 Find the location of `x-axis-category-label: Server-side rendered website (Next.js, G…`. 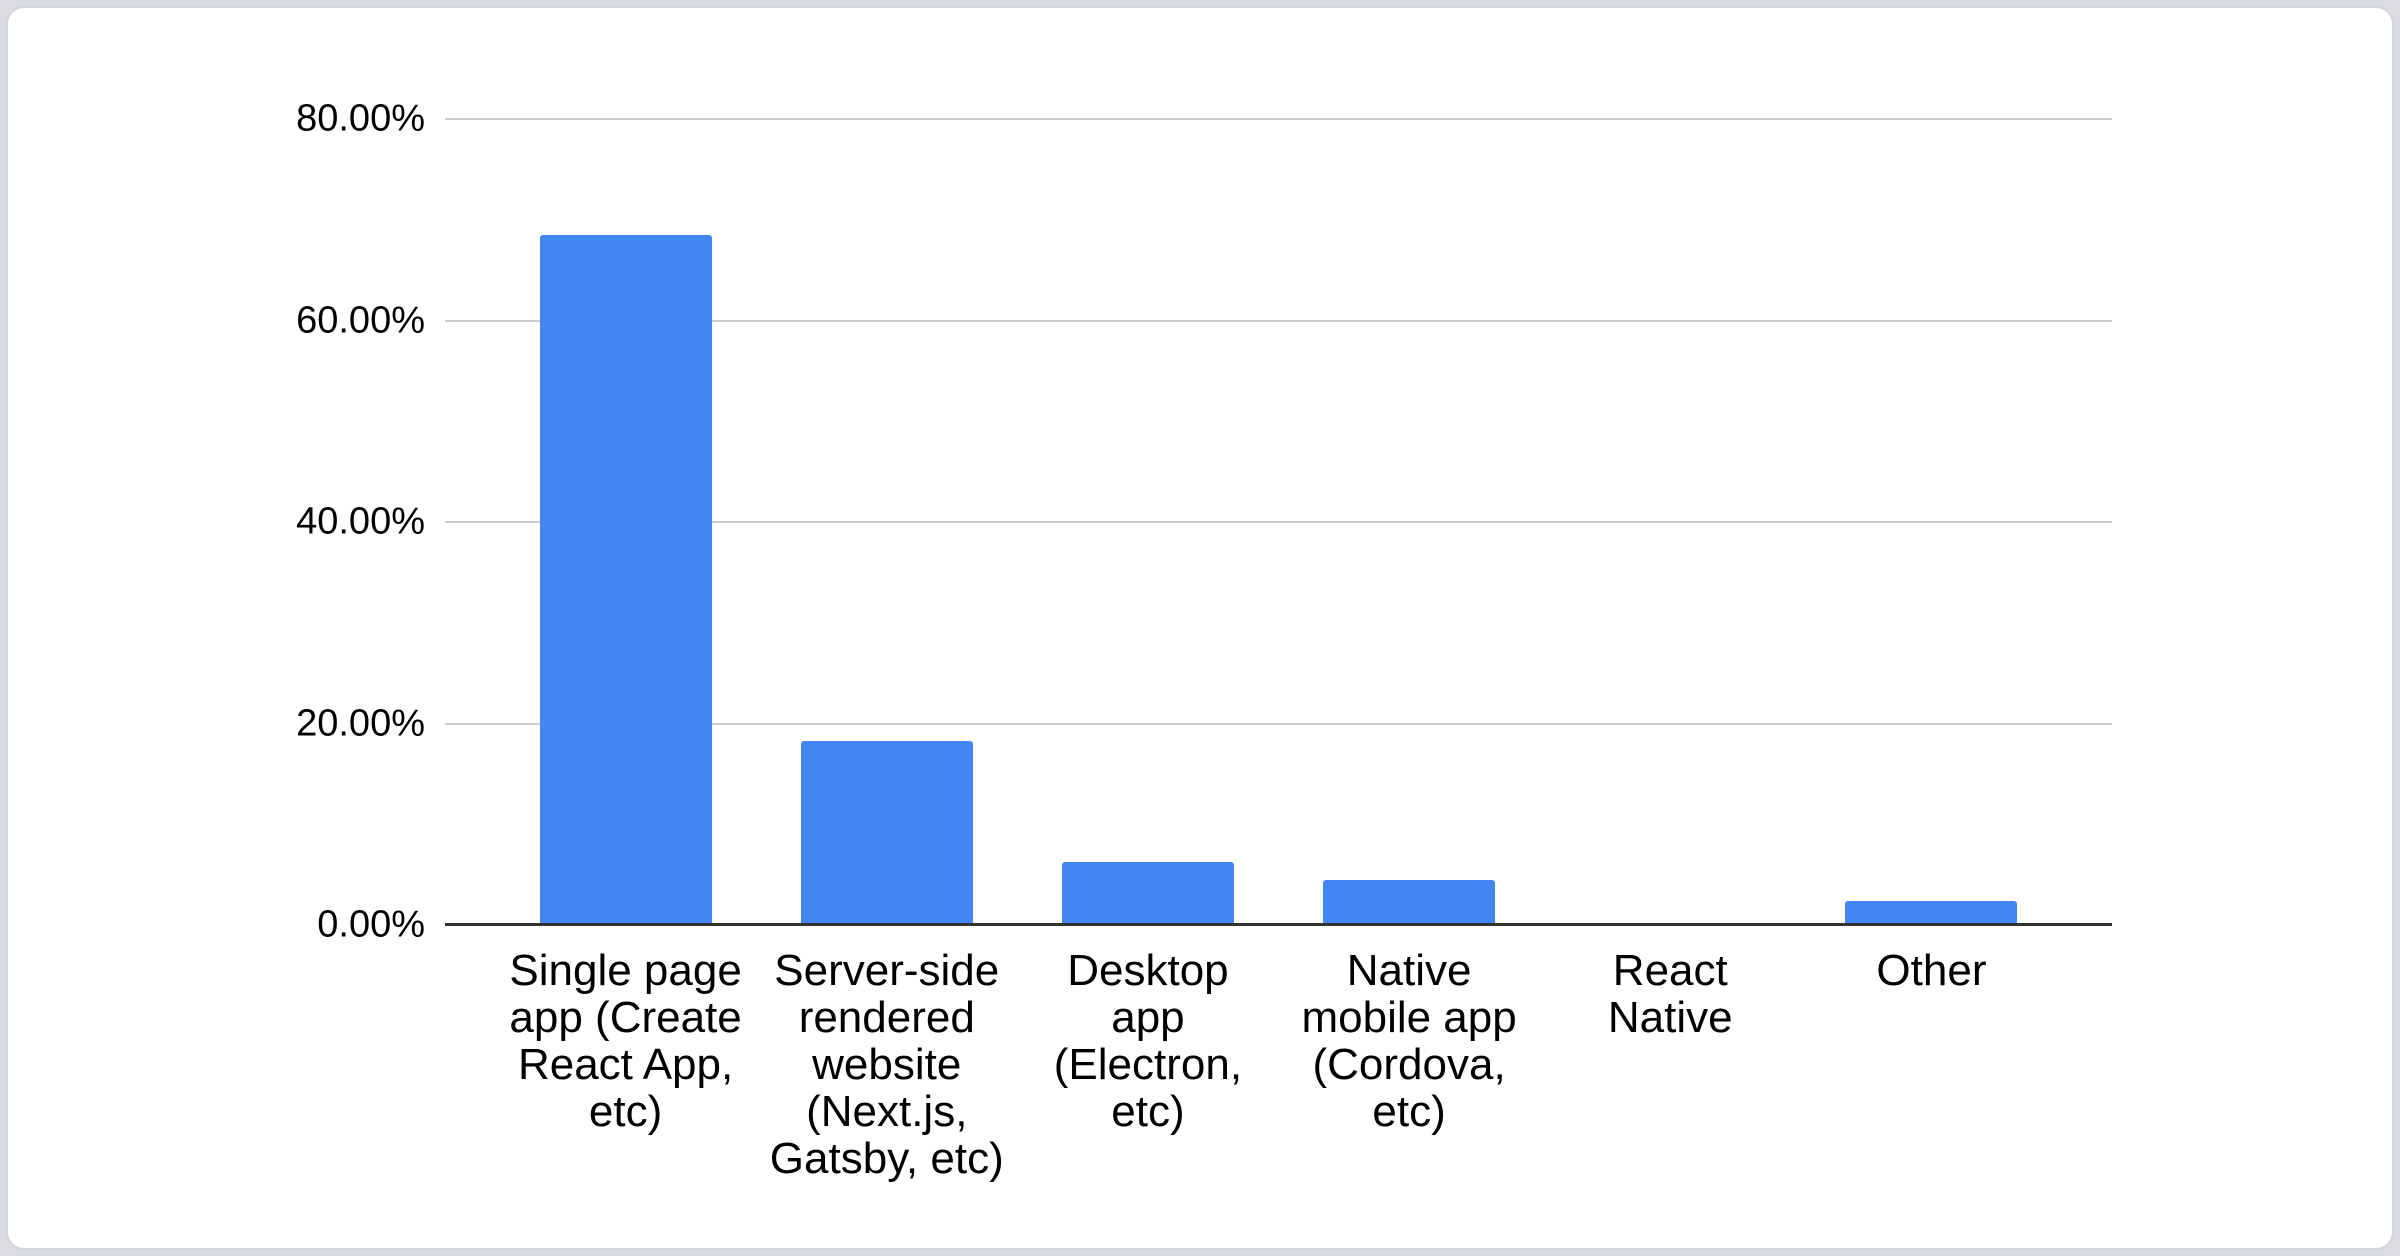

x-axis-category-label: Server-side rendered website (Next.js, G… is located at coordinates (886, 1064).